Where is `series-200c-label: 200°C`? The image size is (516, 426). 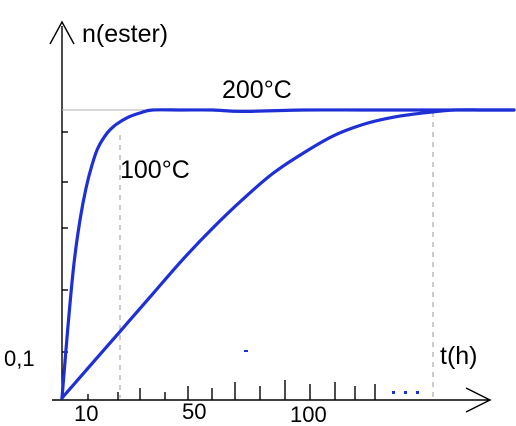 series-200c-label: 200°C is located at coordinates (257, 90).